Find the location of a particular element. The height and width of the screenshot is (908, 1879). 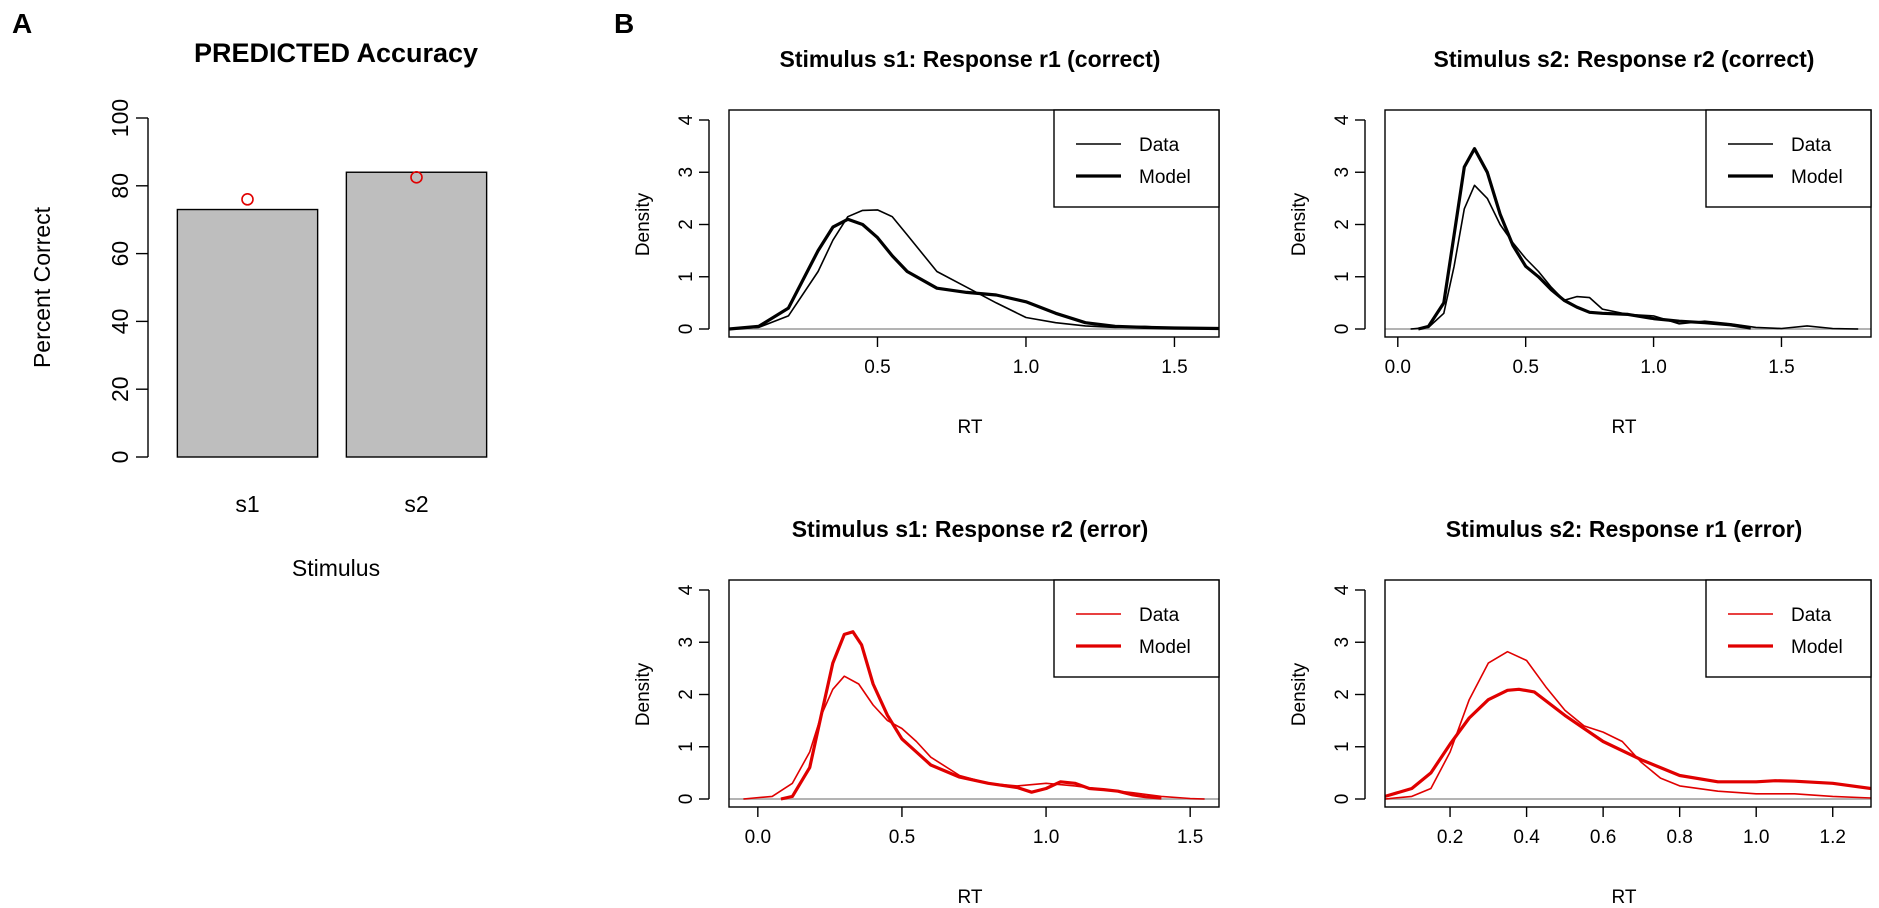

y-tick-label: 100 is located at coordinates (120, 118).